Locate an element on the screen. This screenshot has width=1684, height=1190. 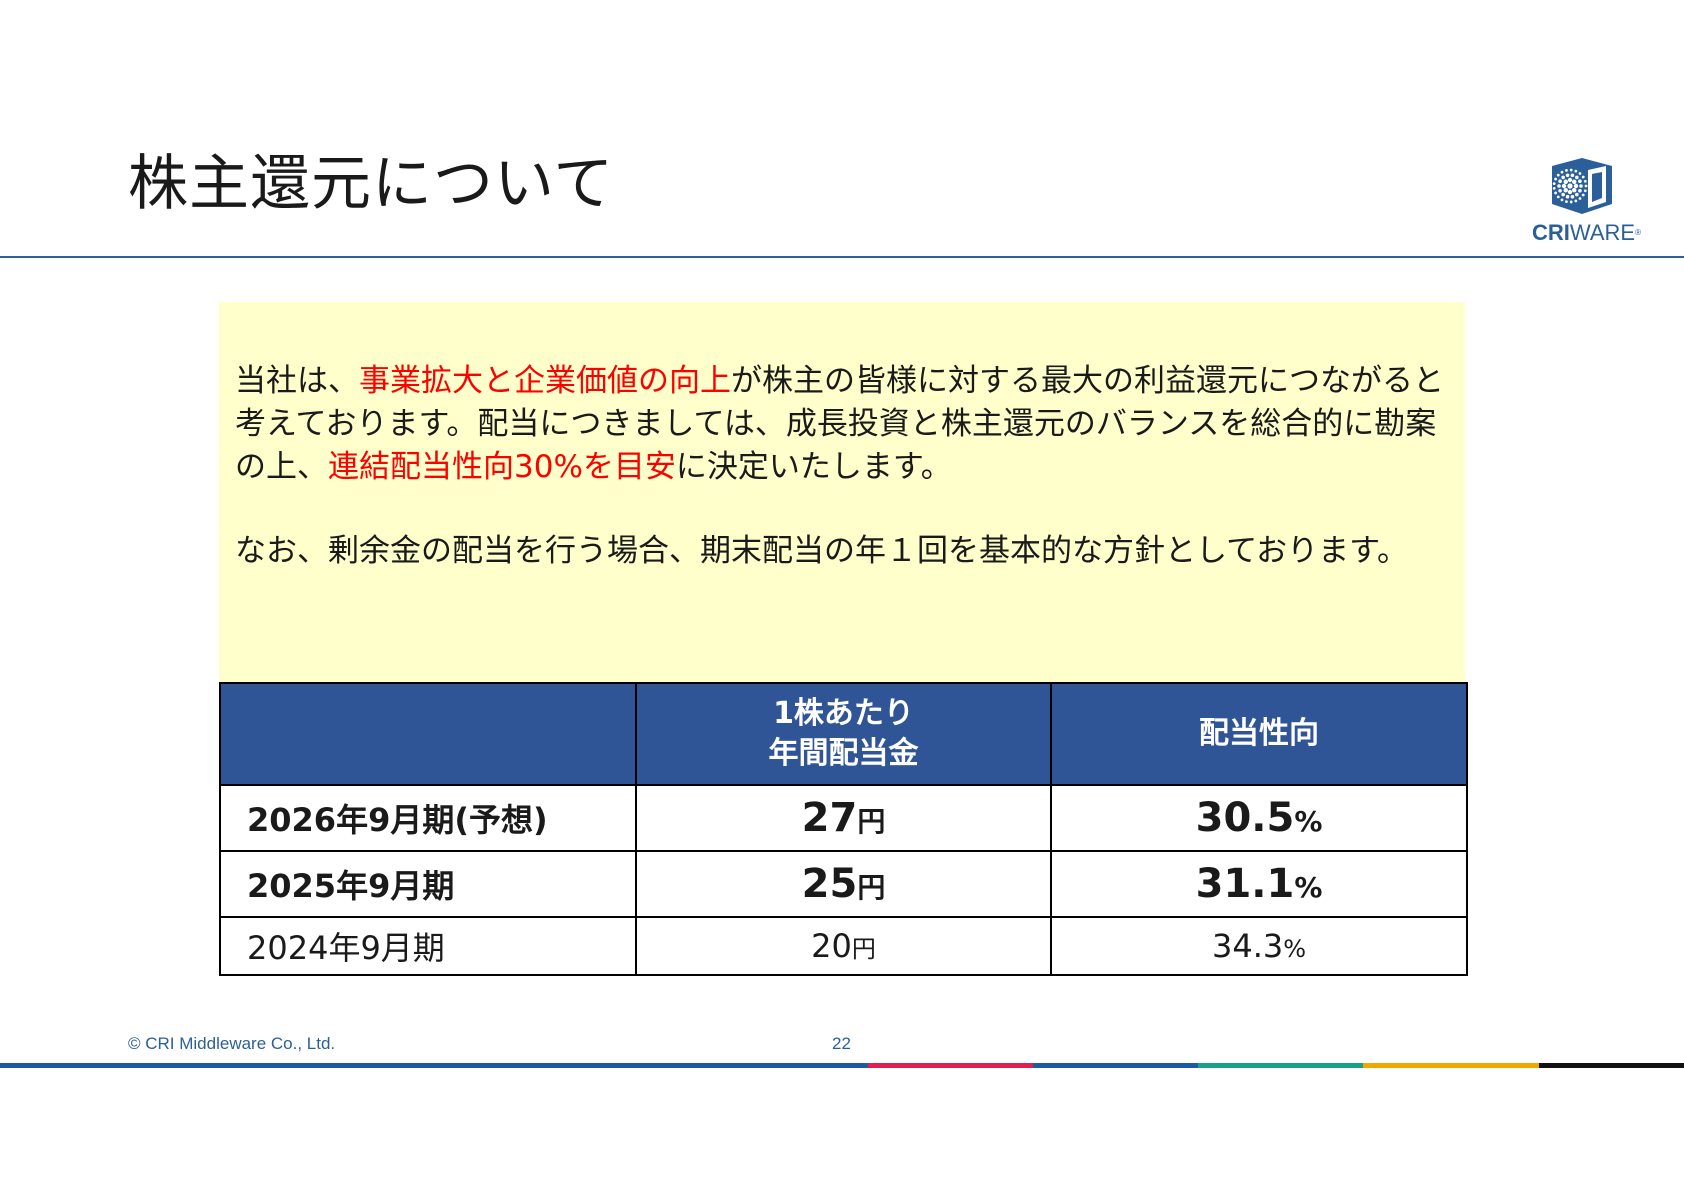
page-number: 22 is located at coordinates (841, 1043).